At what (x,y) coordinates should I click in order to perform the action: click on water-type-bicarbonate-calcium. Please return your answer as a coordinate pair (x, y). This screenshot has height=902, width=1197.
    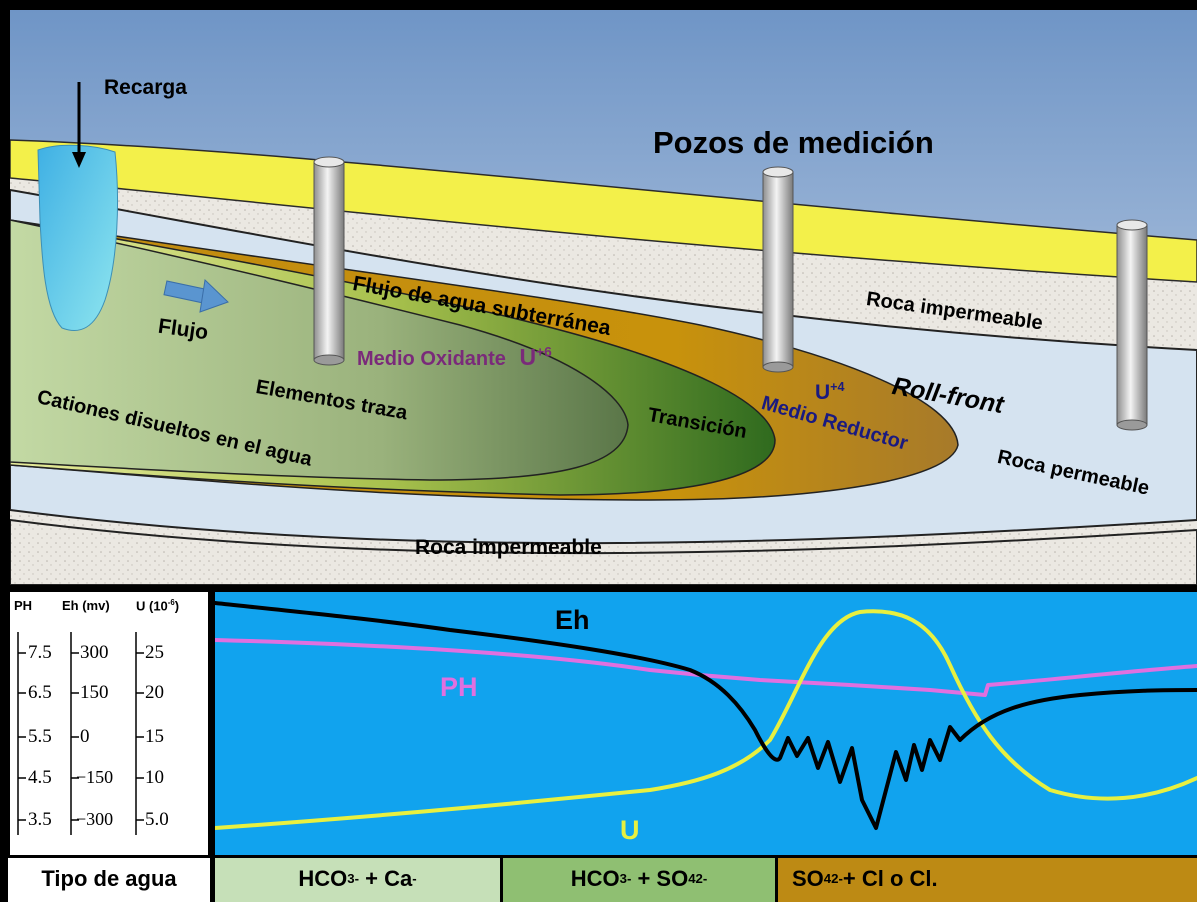
    Looking at the image, I should click on (357, 880).